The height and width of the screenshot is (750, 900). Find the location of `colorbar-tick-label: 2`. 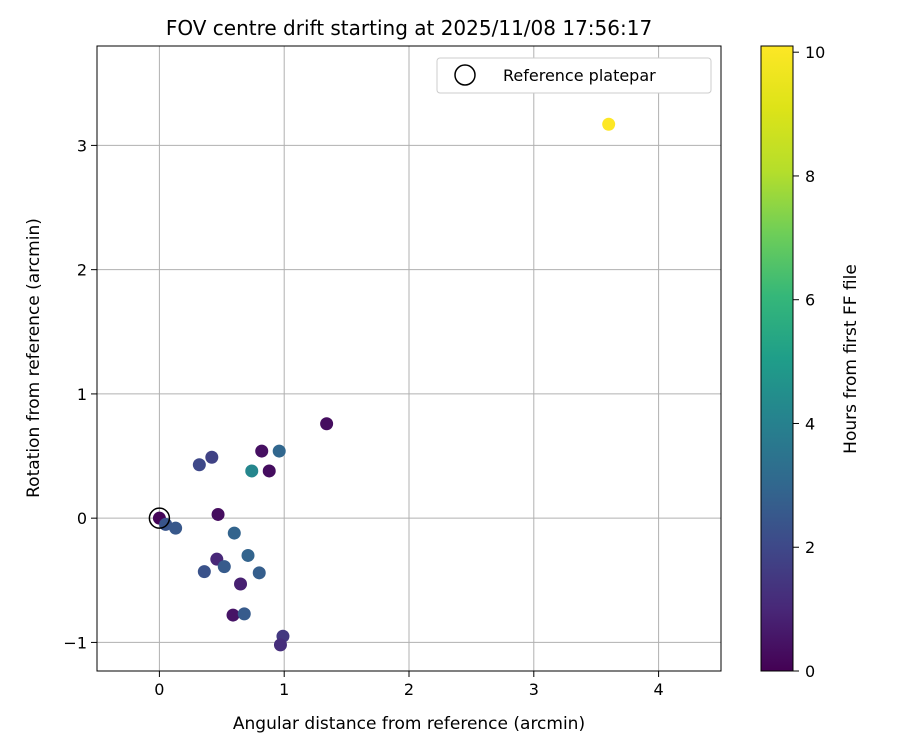

colorbar-tick-label: 2 is located at coordinates (810, 547).